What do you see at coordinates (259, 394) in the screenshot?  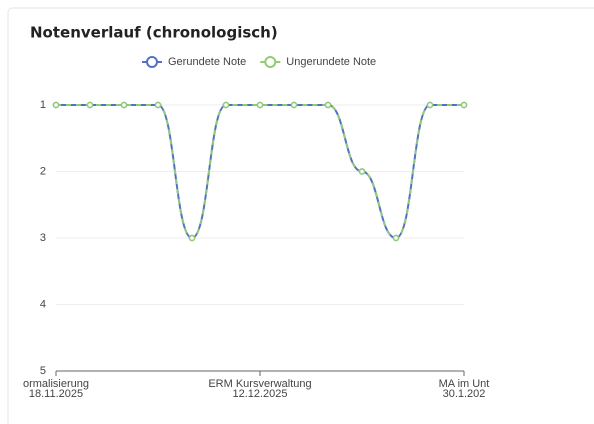 I see `x-tick-label: 12.12.2025` at bounding box center [259, 394].